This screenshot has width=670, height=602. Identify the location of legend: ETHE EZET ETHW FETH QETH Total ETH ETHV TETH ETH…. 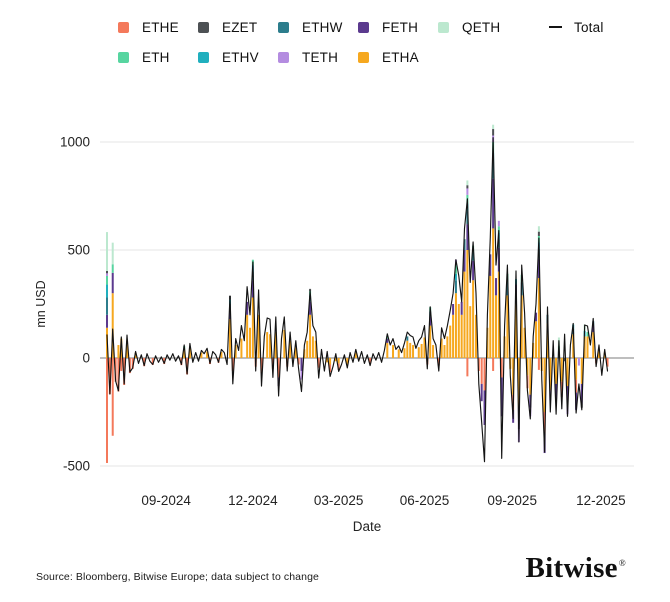
(361, 42).